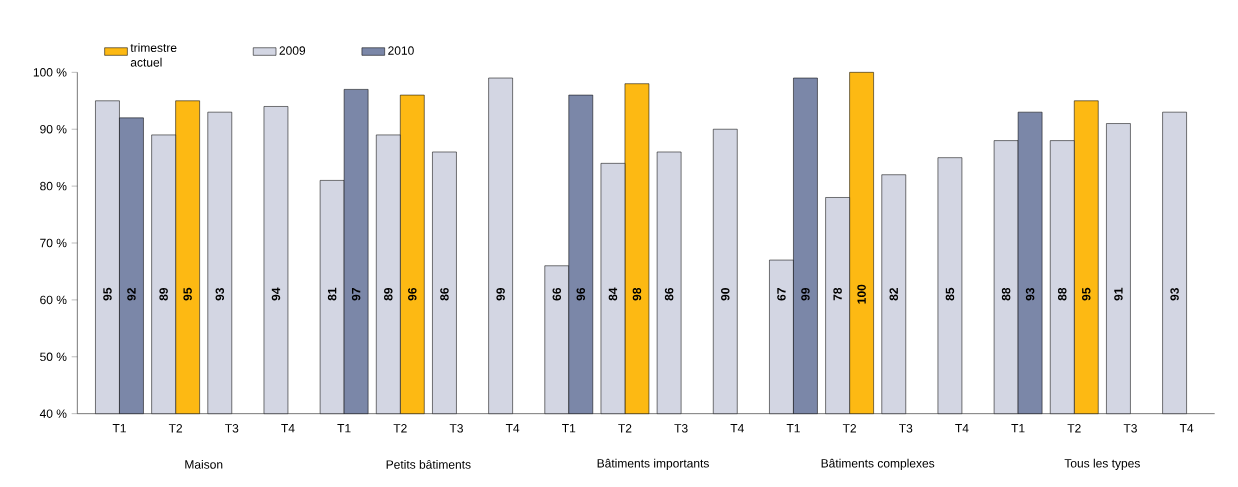  I want to click on legend-label: 2010, so click(401, 50).